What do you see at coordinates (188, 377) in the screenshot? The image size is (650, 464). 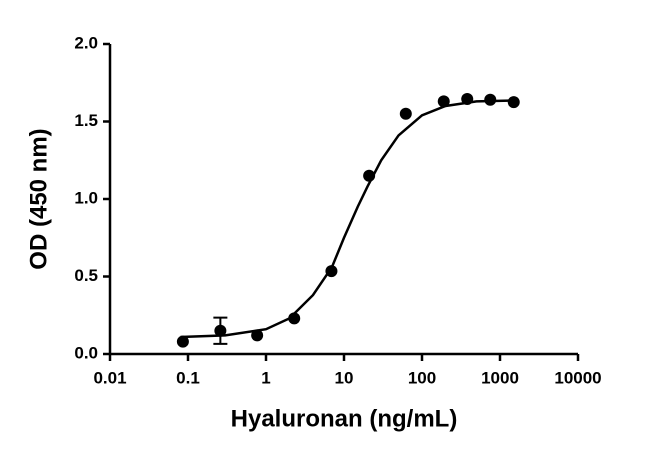 I see `x-tick-label: 0.1` at bounding box center [188, 377].